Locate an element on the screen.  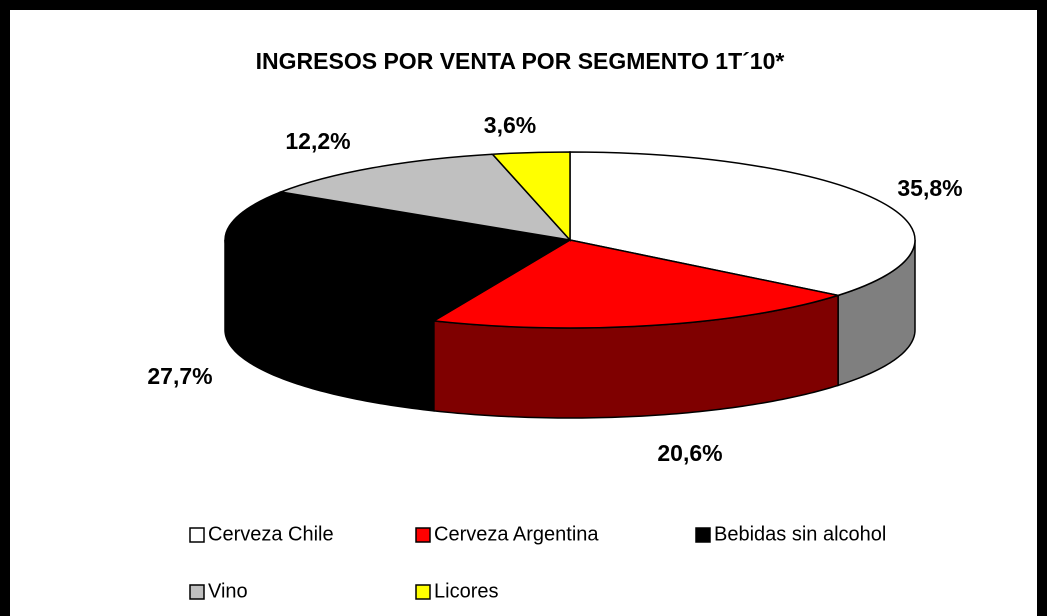
data-label: 35,8% is located at coordinates (929, 188).